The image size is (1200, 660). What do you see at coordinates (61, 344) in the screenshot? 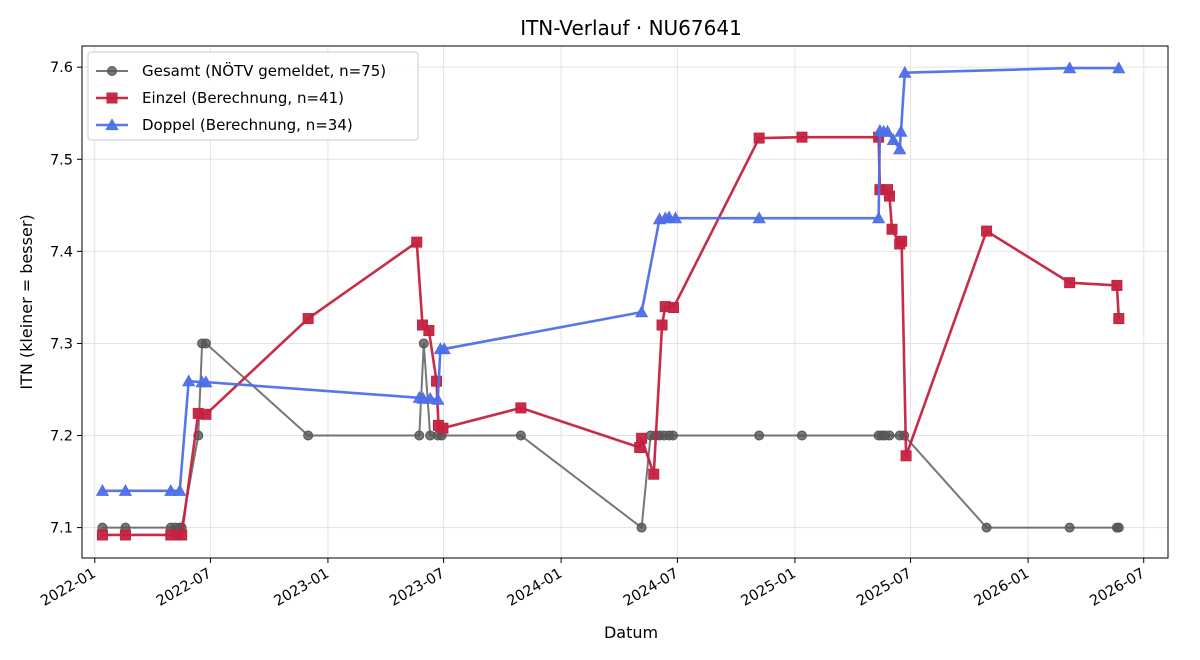
I see `y-tick-label: 7.3` at bounding box center [61, 344].